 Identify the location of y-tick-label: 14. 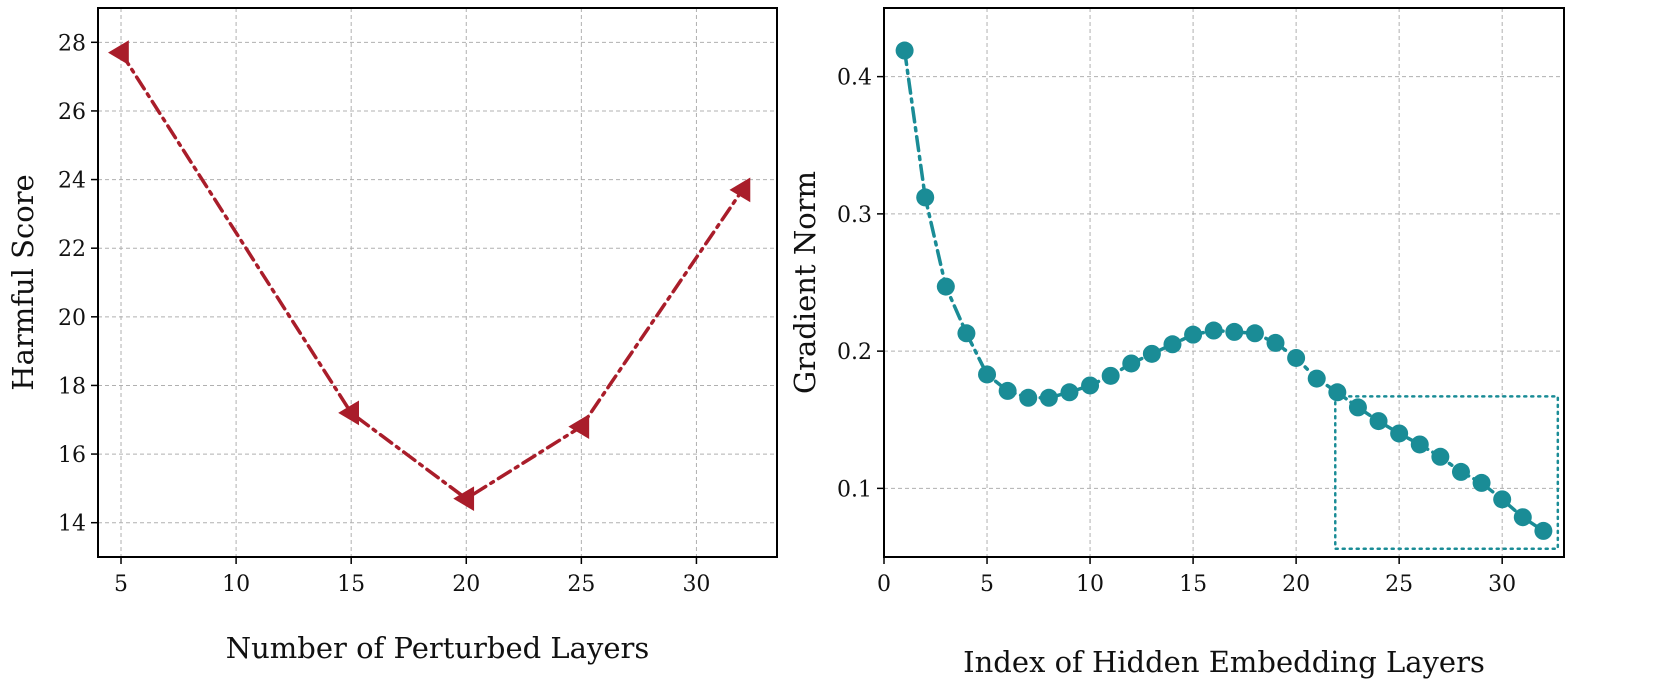
(72, 524).